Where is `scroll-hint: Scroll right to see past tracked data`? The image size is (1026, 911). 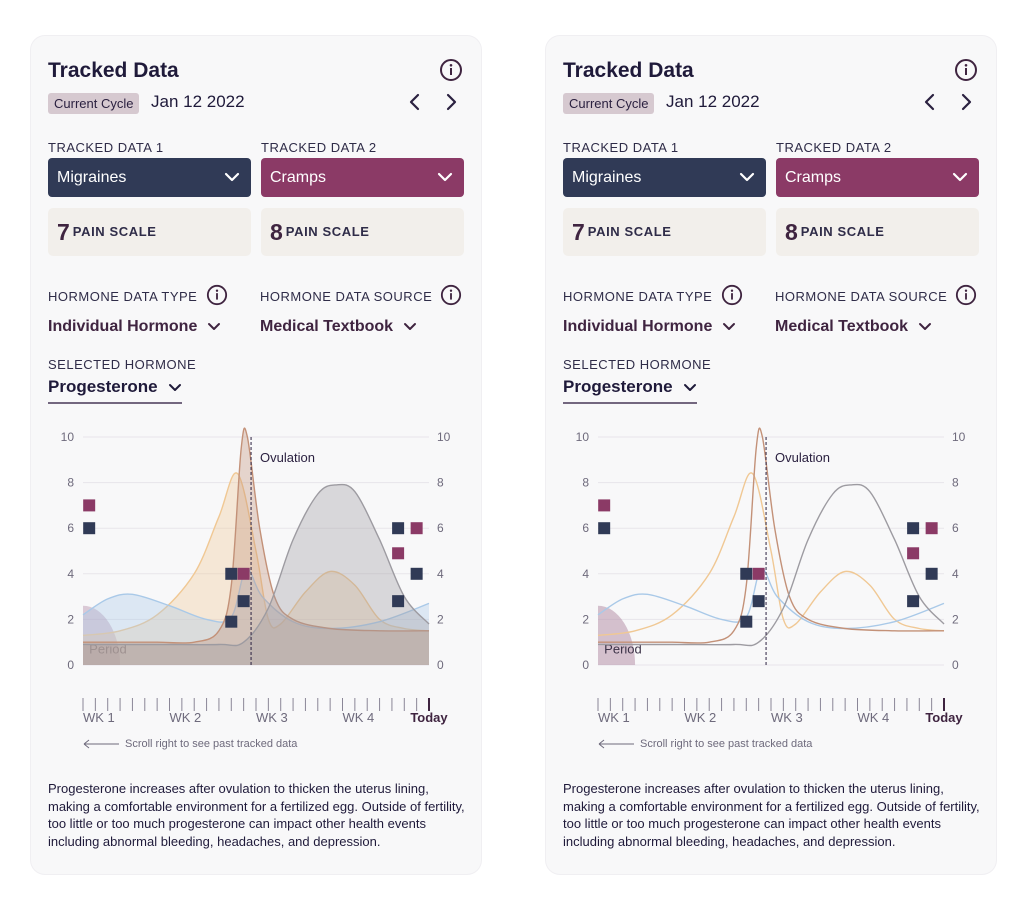 scroll-hint: Scroll right to see past tracked data is located at coordinates (190, 744).